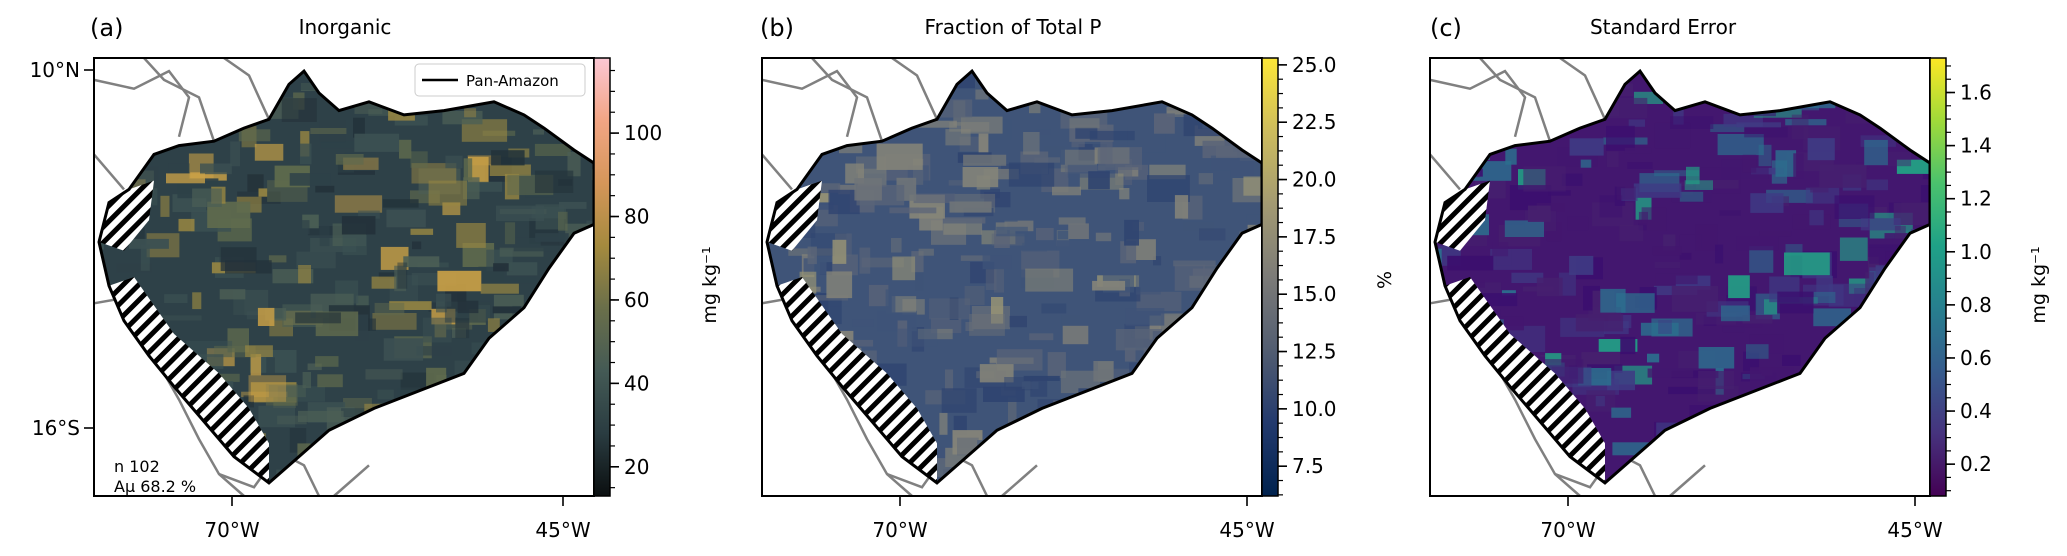 Image resolution: width=2067 pixels, height=556 pixels. I want to click on colorbar: 7.5 10.0 12.5 15.0 17.5 20.0 22.5 25.0, so click(1299, 275).